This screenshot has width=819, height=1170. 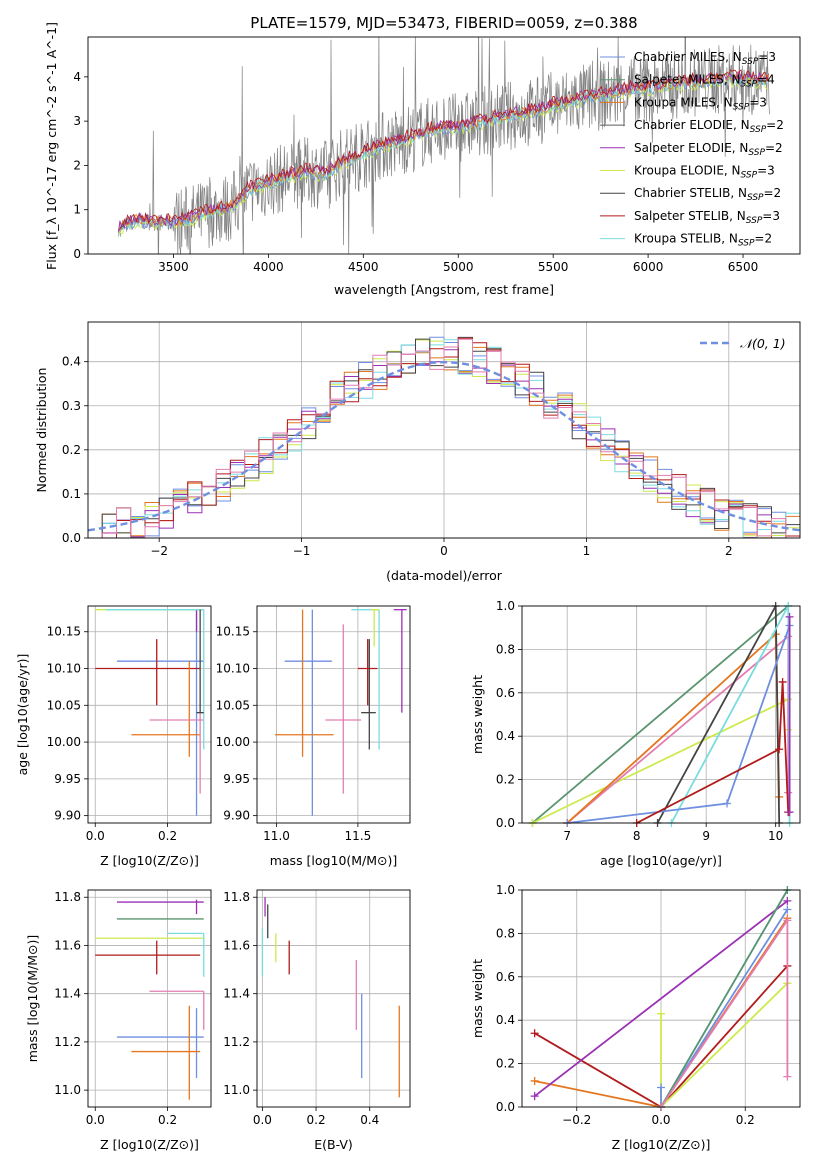 What do you see at coordinates (443, 150) in the screenshot?
I see `model-line` at bounding box center [443, 150].